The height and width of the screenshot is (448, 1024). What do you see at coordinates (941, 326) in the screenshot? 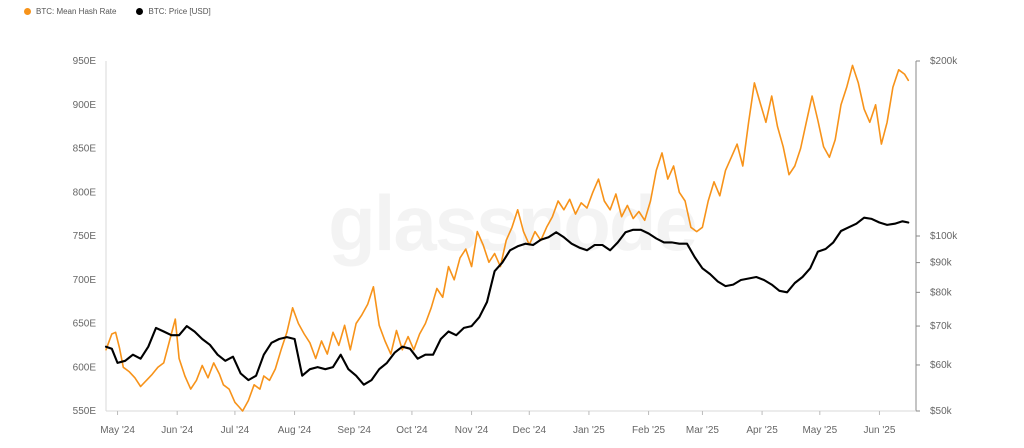
I see `y-right-tick-label: $70k` at bounding box center [941, 326].